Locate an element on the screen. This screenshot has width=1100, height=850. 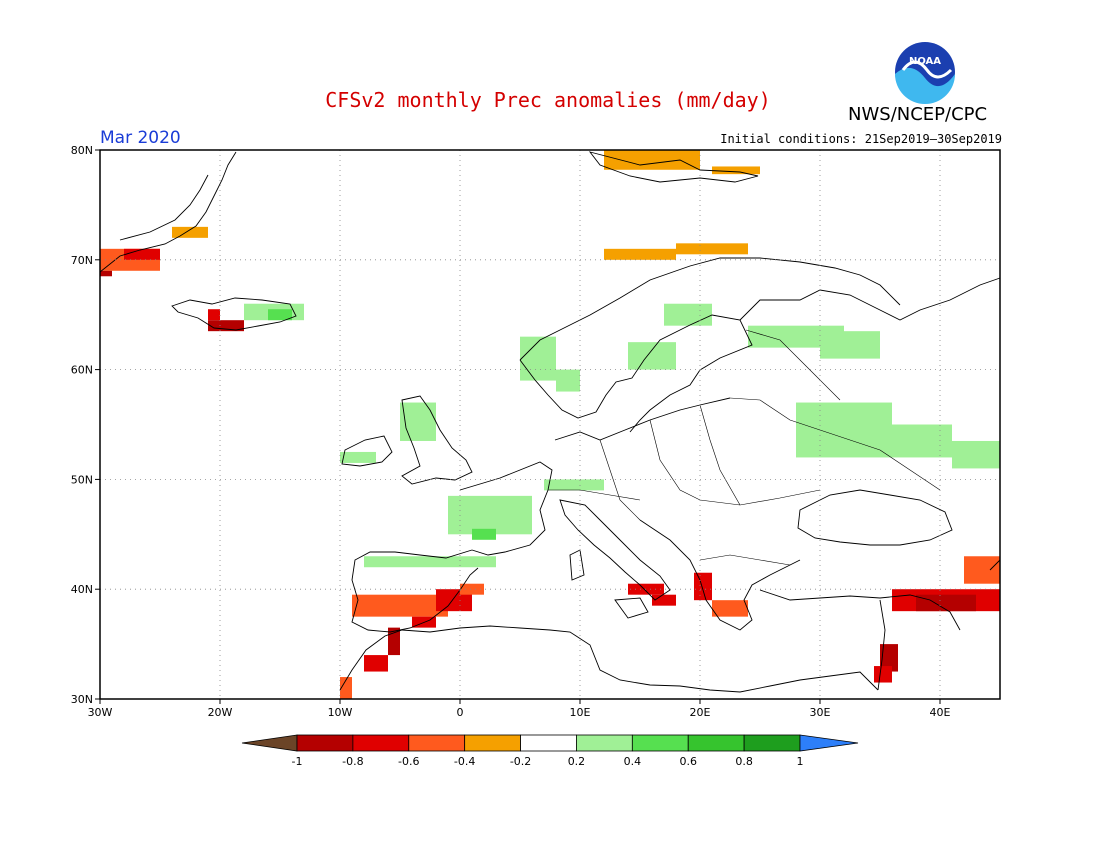
lat-tick-label: 30N is located at coordinates (82, 699).